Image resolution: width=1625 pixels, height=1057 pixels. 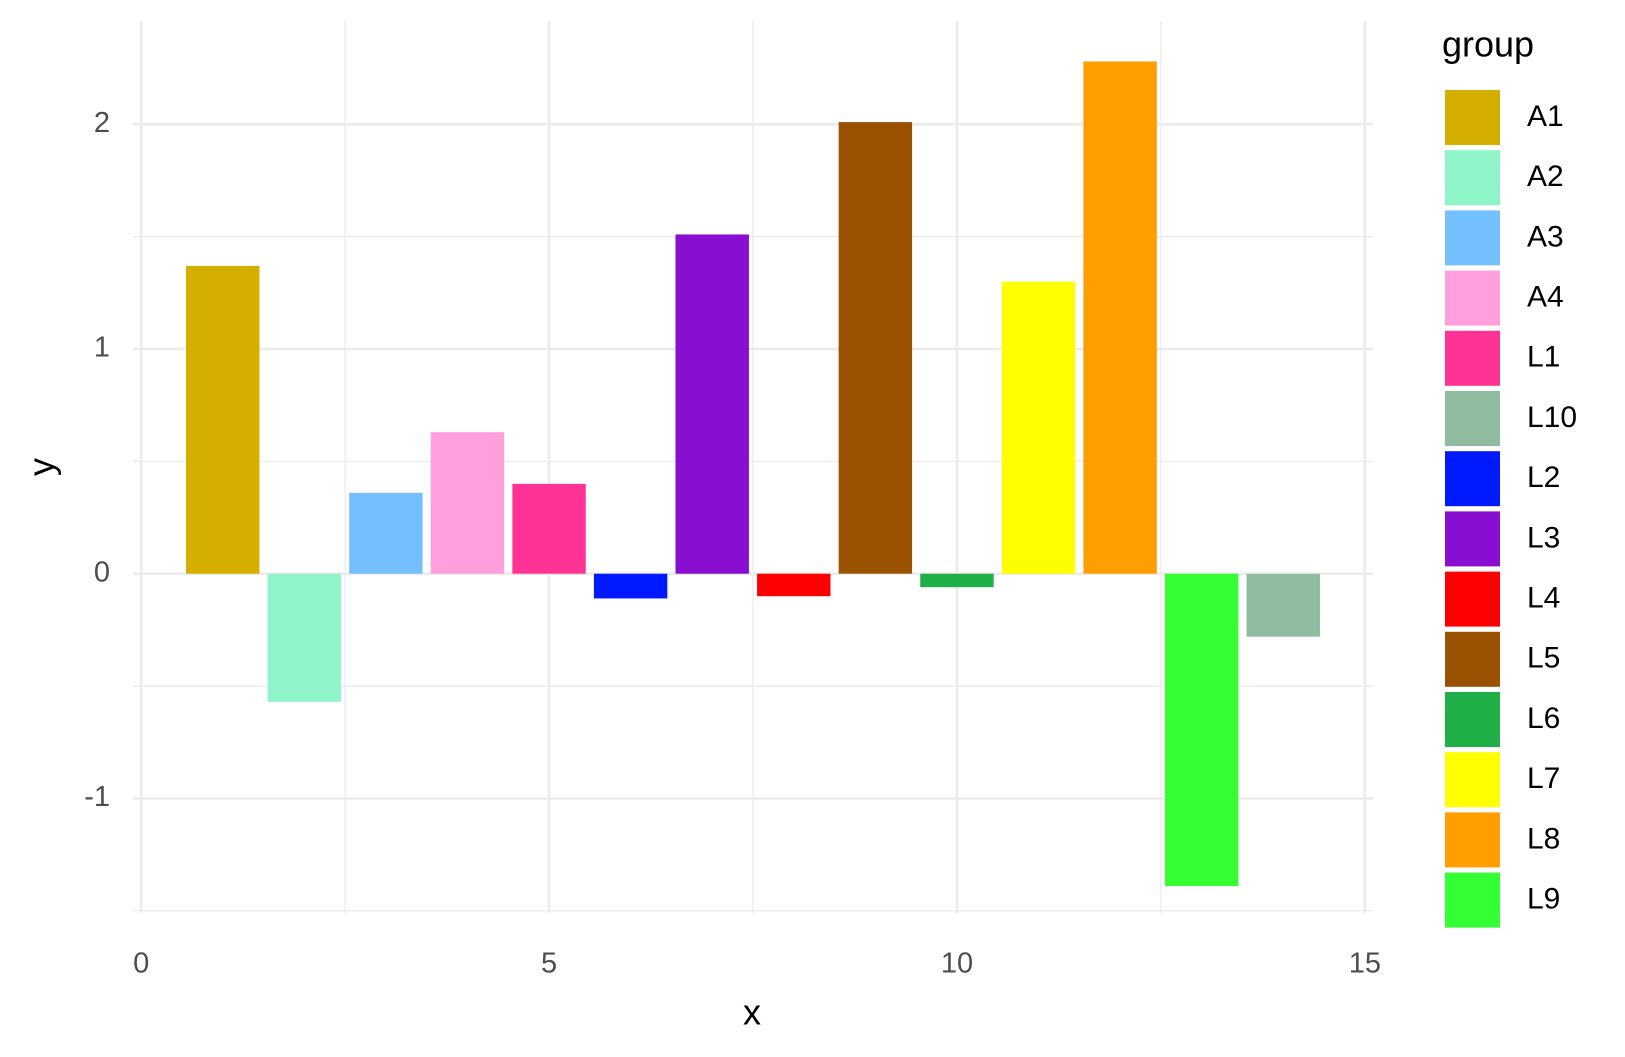 What do you see at coordinates (141, 964) in the screenshot?
I see `x-tick-label: 0` at bounding box center [141, 964].